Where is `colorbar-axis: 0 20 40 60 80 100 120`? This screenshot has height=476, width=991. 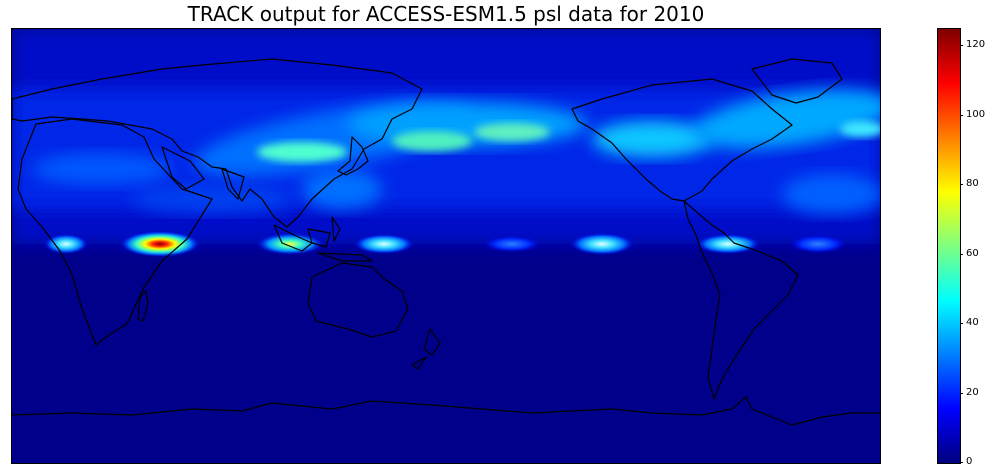 colorbar-axis: 0 20 40 60 80 100 120 is located at coordinates (975, 247).